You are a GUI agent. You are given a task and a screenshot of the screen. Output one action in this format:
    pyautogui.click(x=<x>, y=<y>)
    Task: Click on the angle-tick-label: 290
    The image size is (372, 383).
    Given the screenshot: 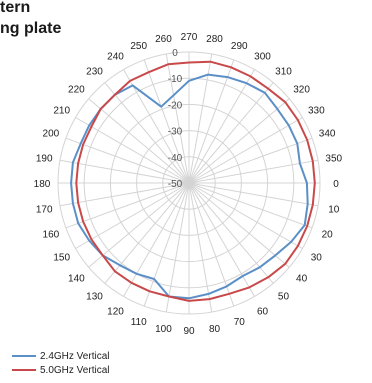 What is the action you would take?
    pyautogui.click(x=239, y=46)
    